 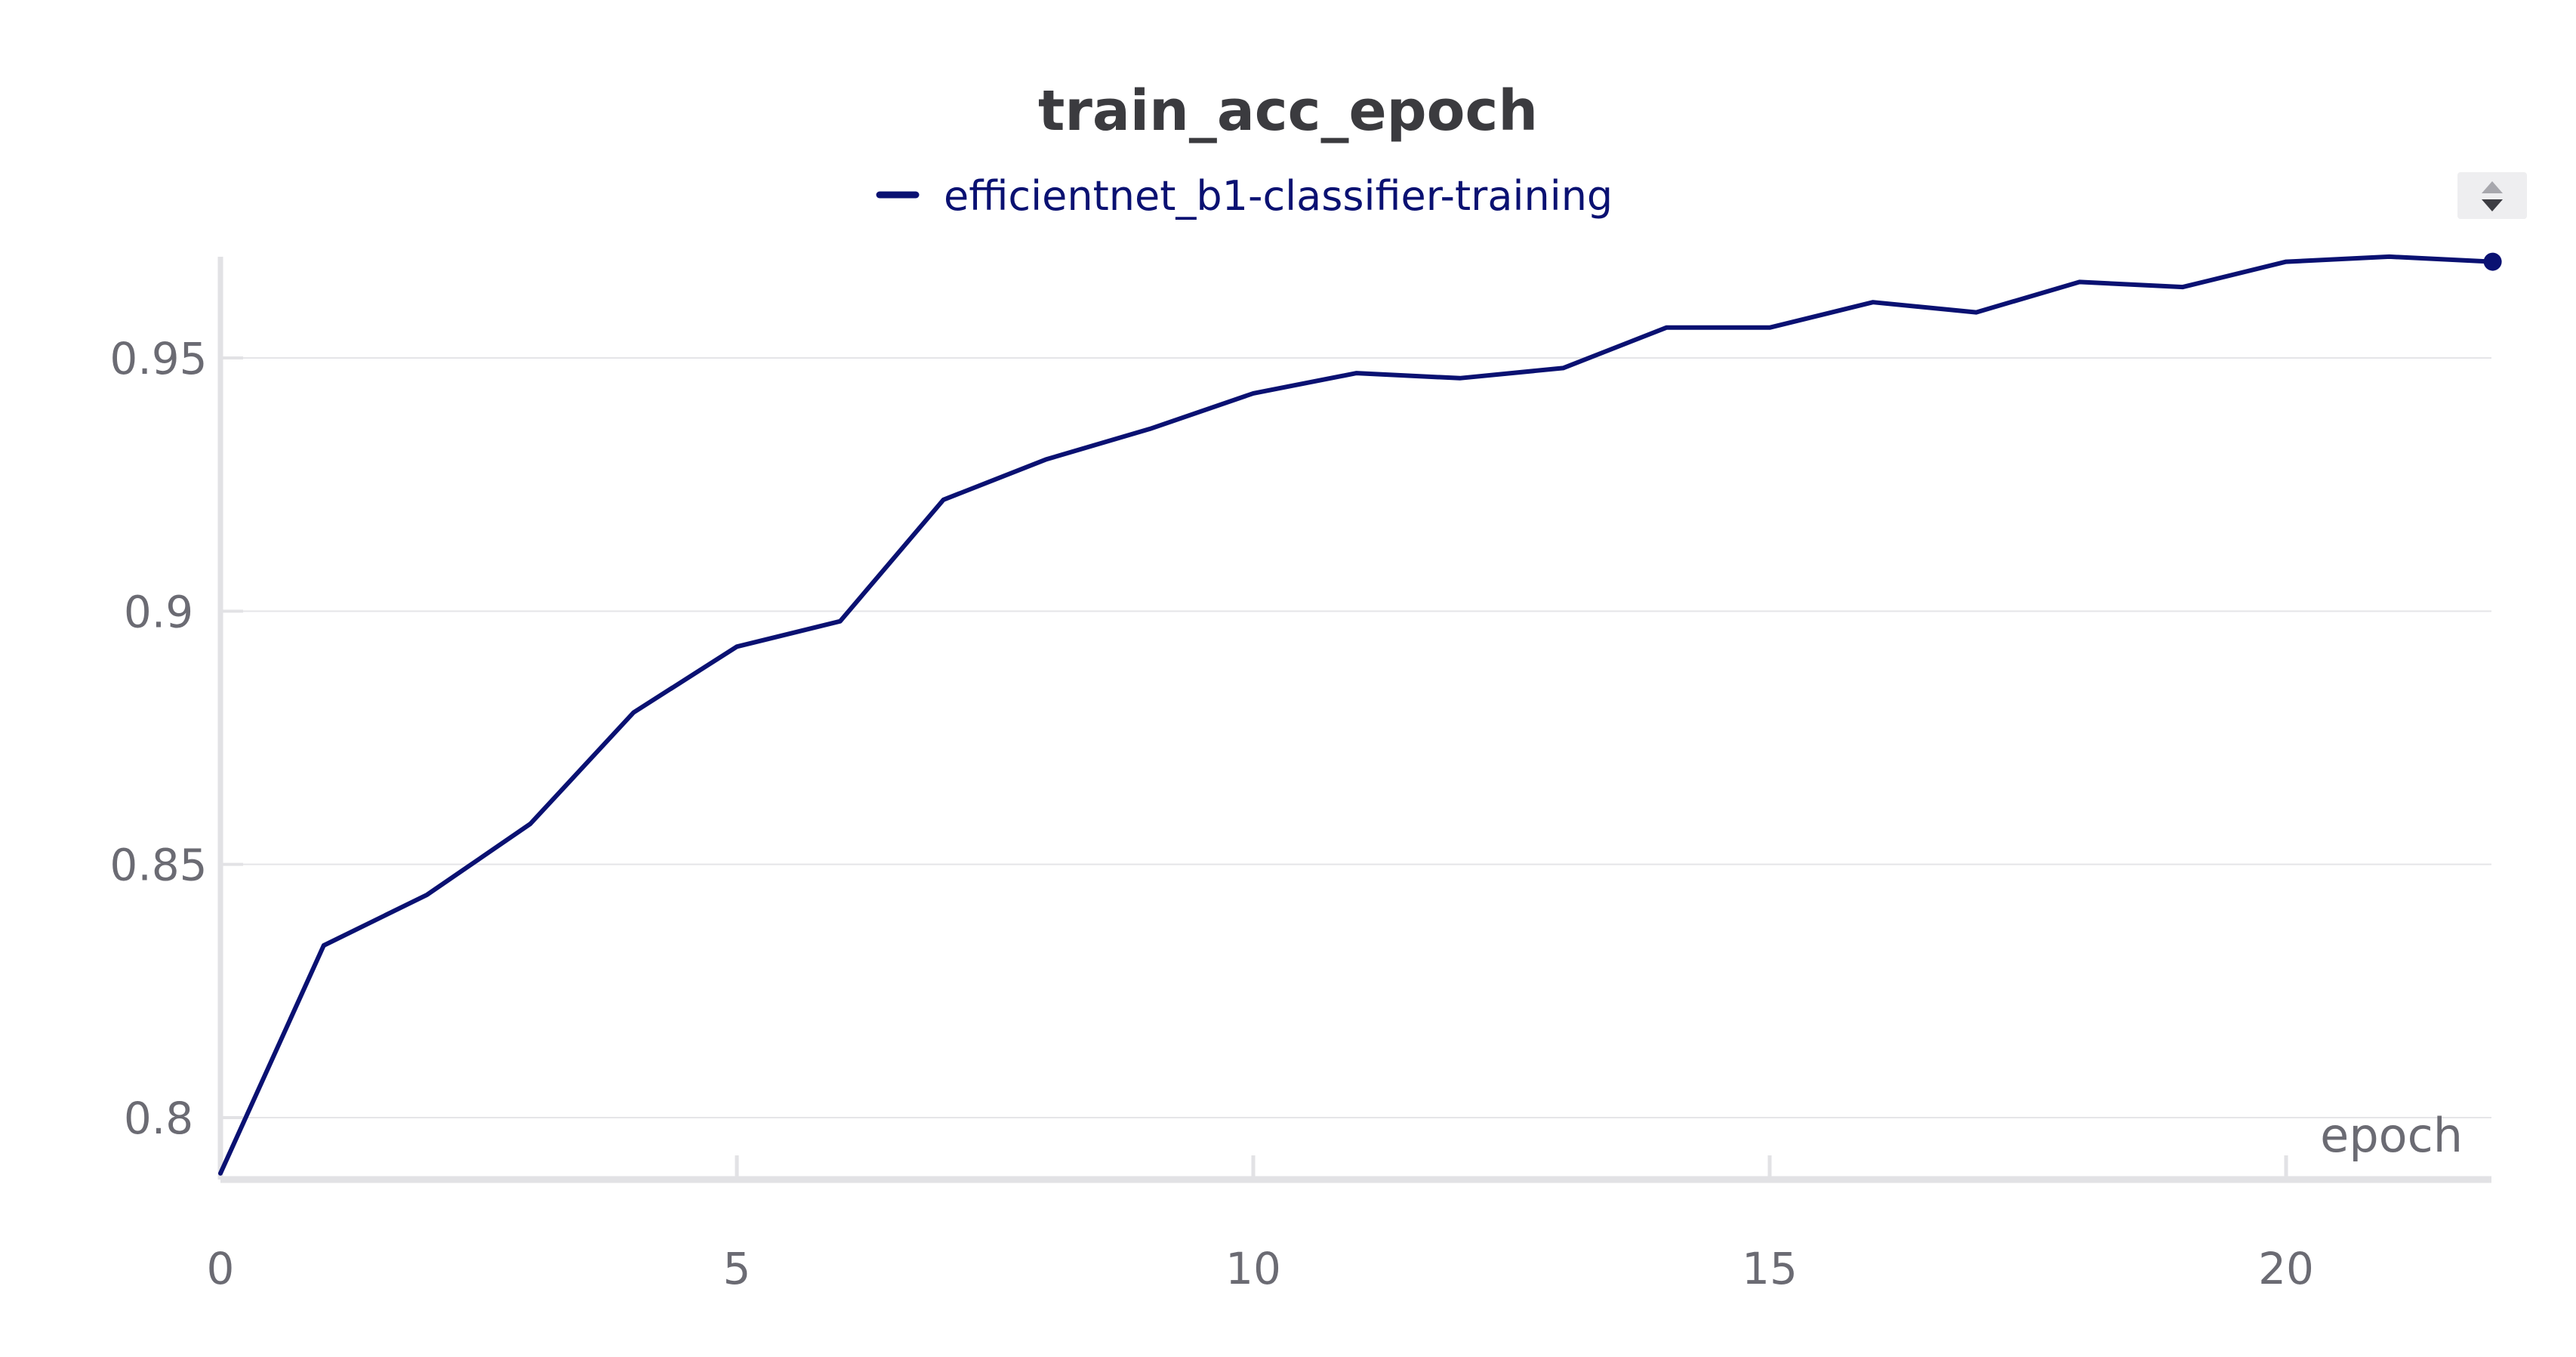 I want to click on y-tick-label: 0.95, so click(x=158, y=358).